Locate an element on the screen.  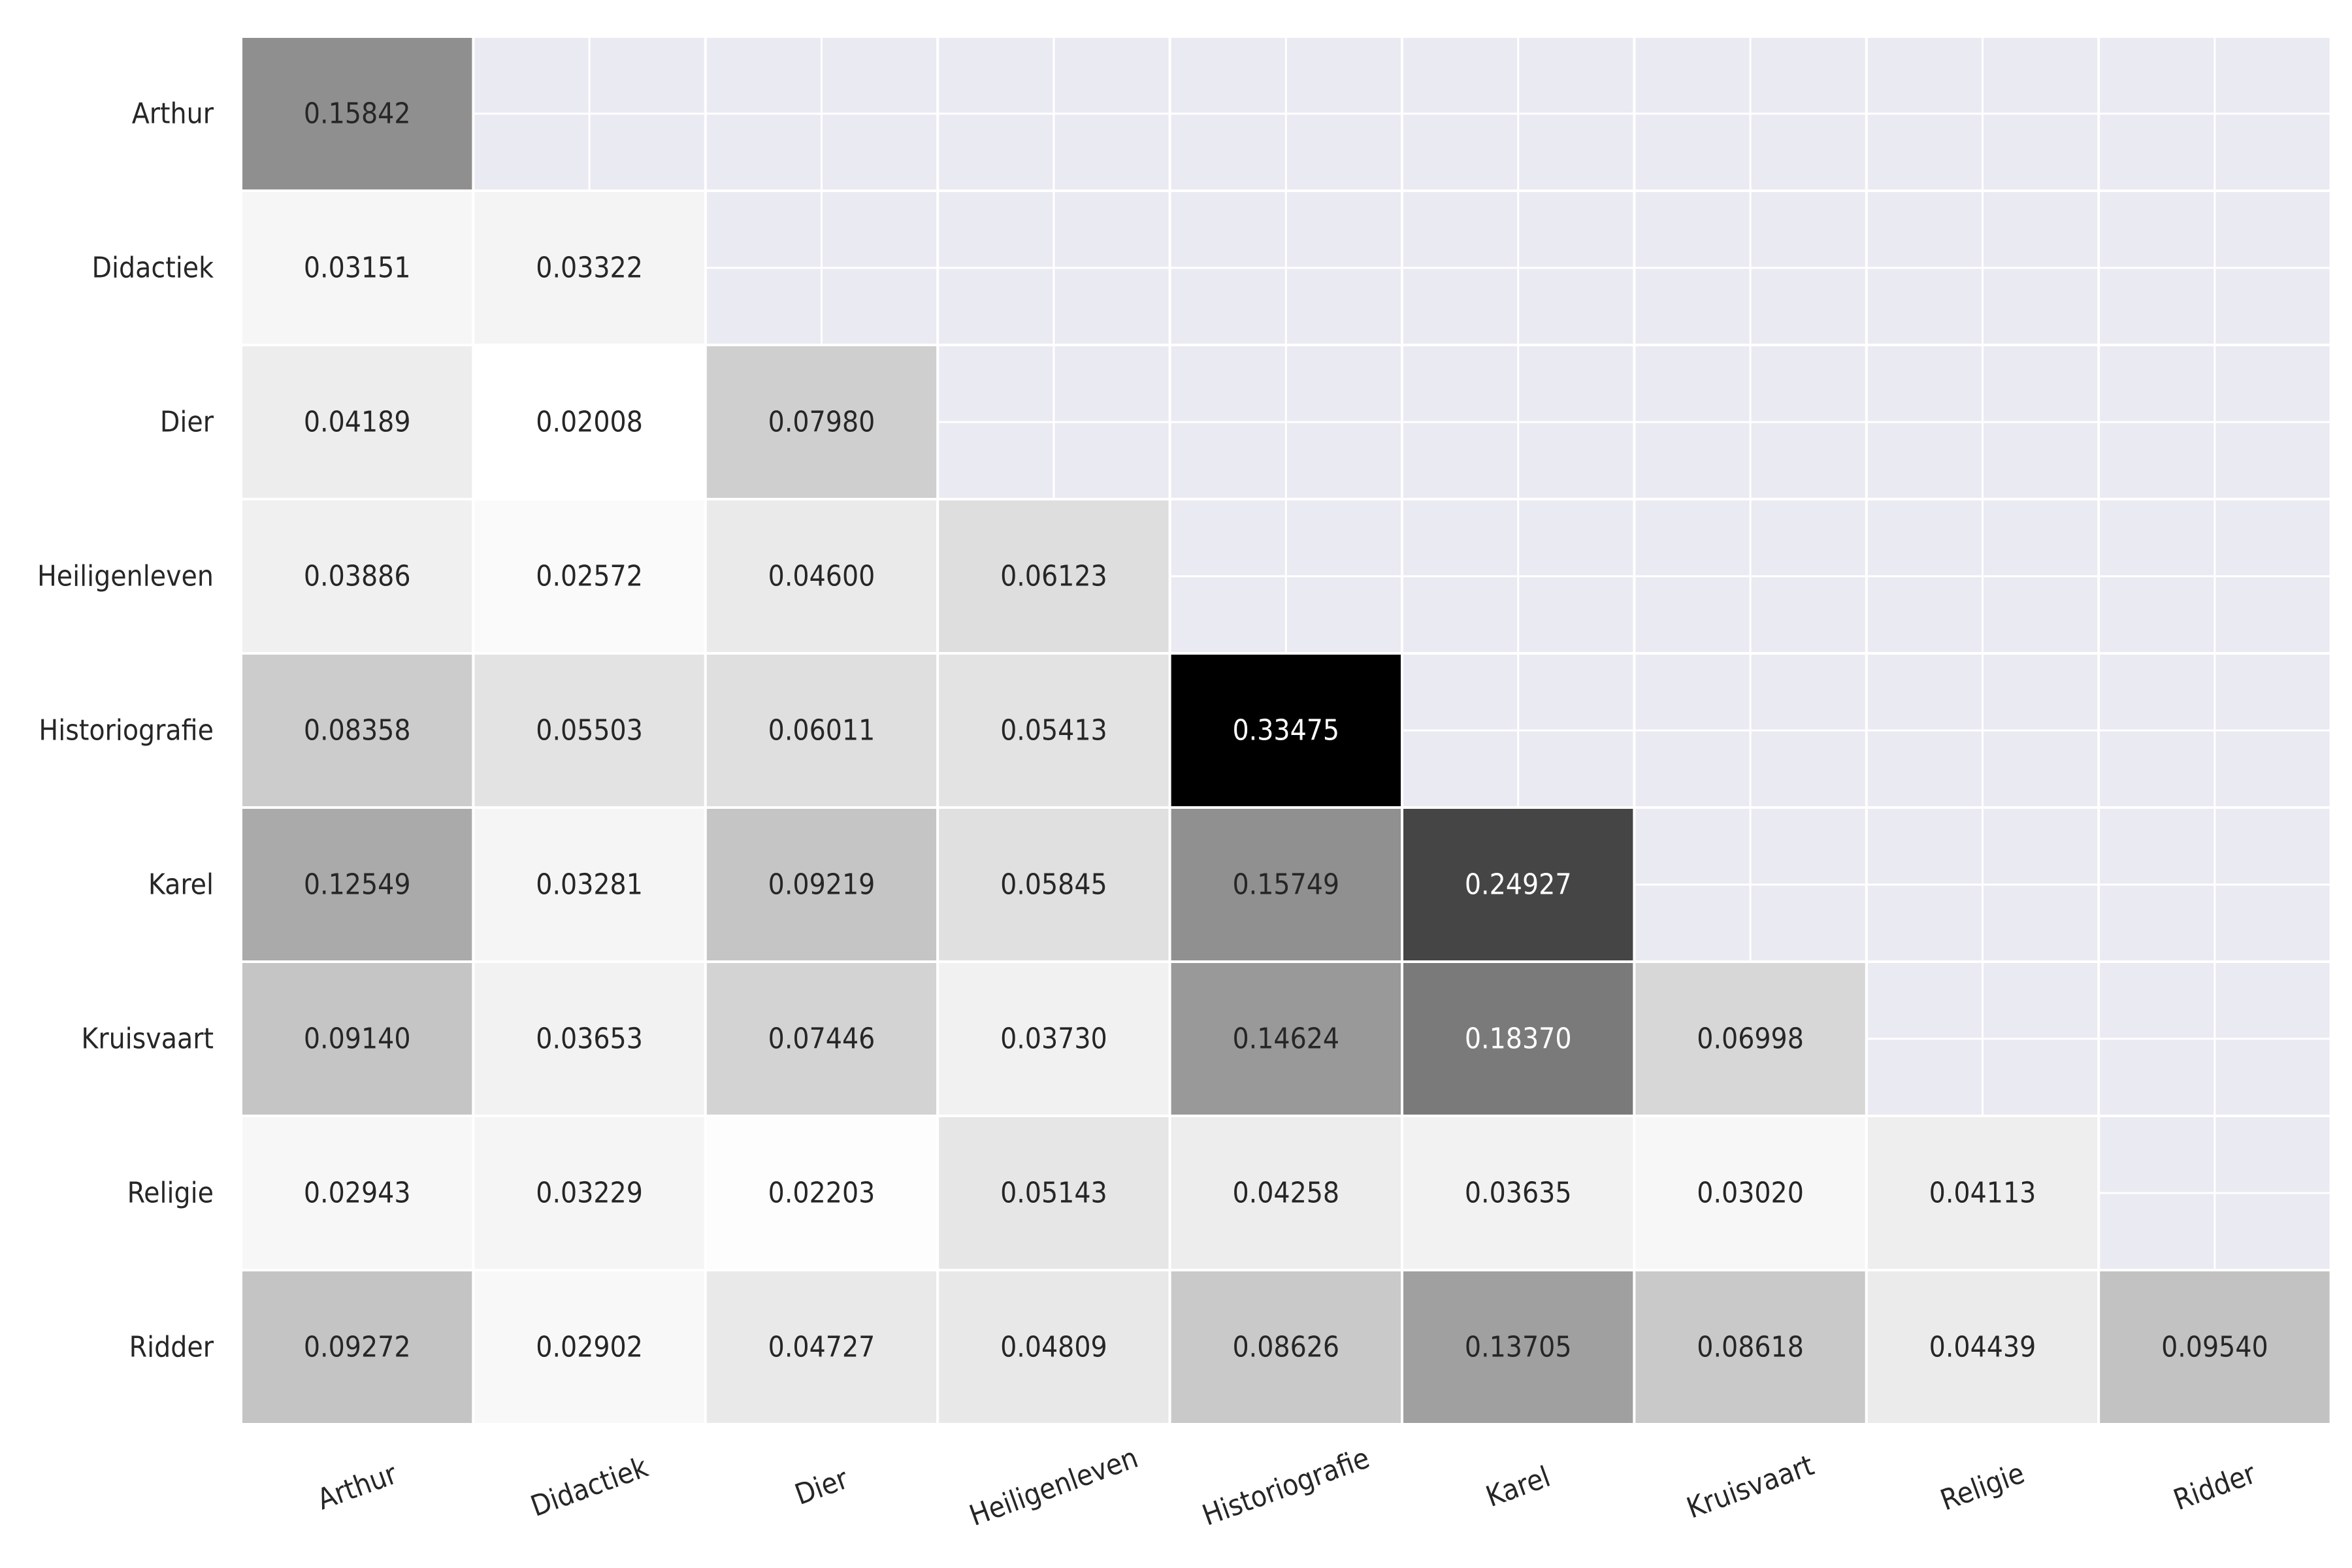
cell-value-label: 0.03886 is located at coordinates (357, 576).